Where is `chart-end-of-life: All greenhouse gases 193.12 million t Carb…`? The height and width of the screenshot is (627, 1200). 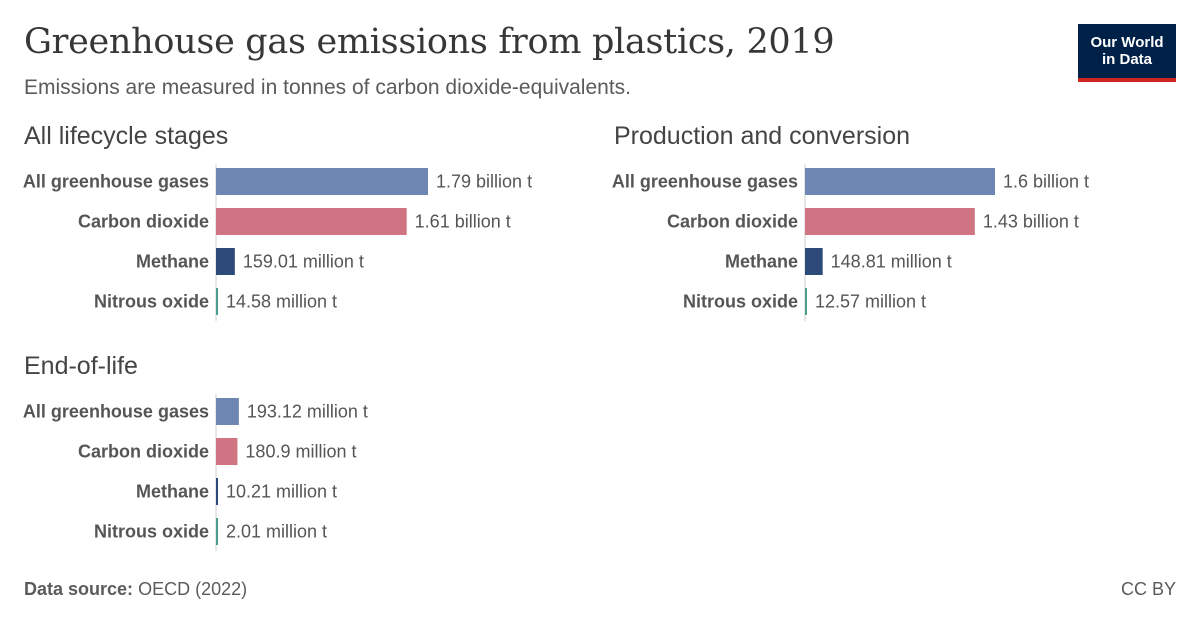 chart-end-of-life: All greenhouse gases 193.12 million t Carb… is located at coordinates (195, 472).